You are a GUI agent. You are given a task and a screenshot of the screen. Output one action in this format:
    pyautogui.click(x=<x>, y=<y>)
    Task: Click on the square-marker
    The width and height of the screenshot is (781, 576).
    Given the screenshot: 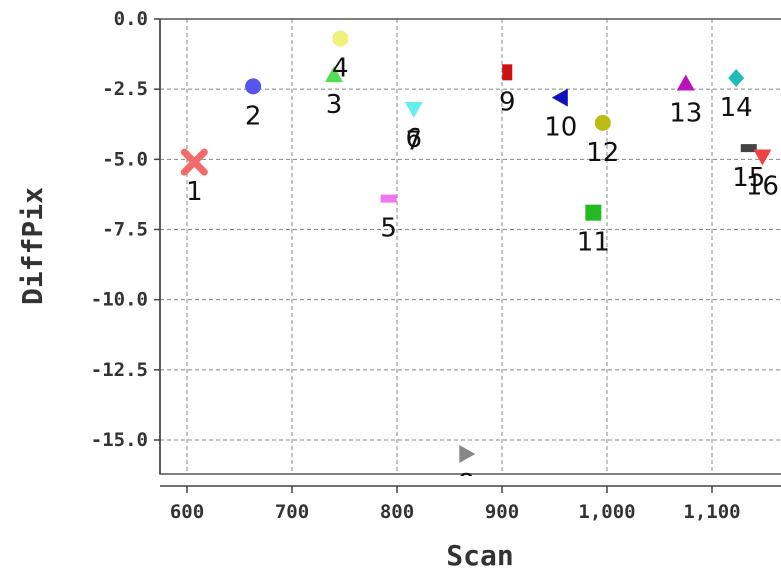 What is the action you would take?
    pyautogui.click(x=593, y=212)
    